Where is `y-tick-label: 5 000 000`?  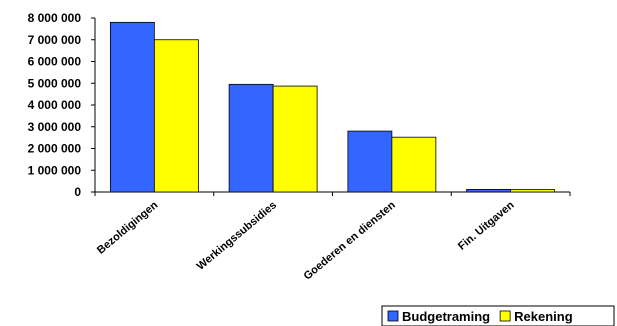 y-tick-label: 5 000 000 is located at coordinates (55, 83).